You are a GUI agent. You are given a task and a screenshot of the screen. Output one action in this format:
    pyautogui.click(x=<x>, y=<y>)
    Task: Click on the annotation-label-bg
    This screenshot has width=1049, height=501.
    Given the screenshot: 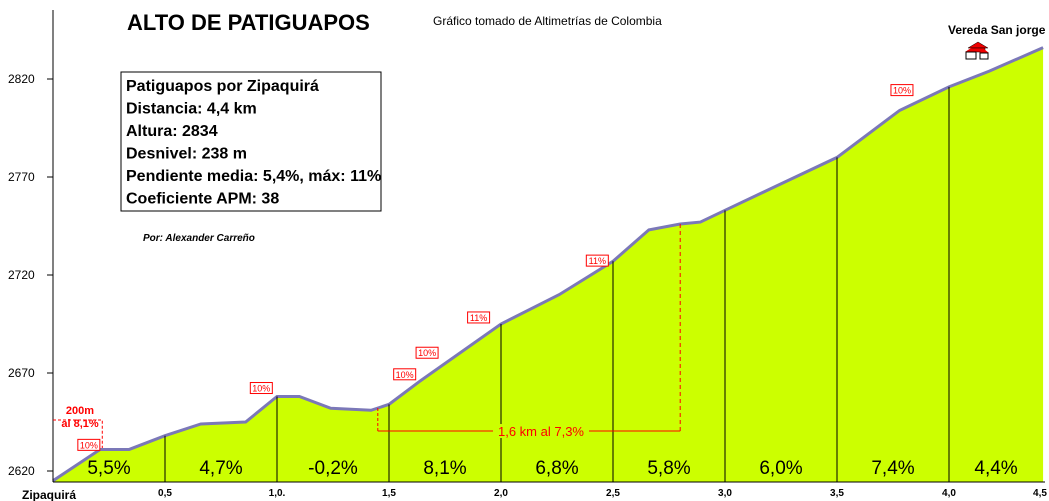 What is the action you would take?
    pyautogui.click(x=541, y=431)
    